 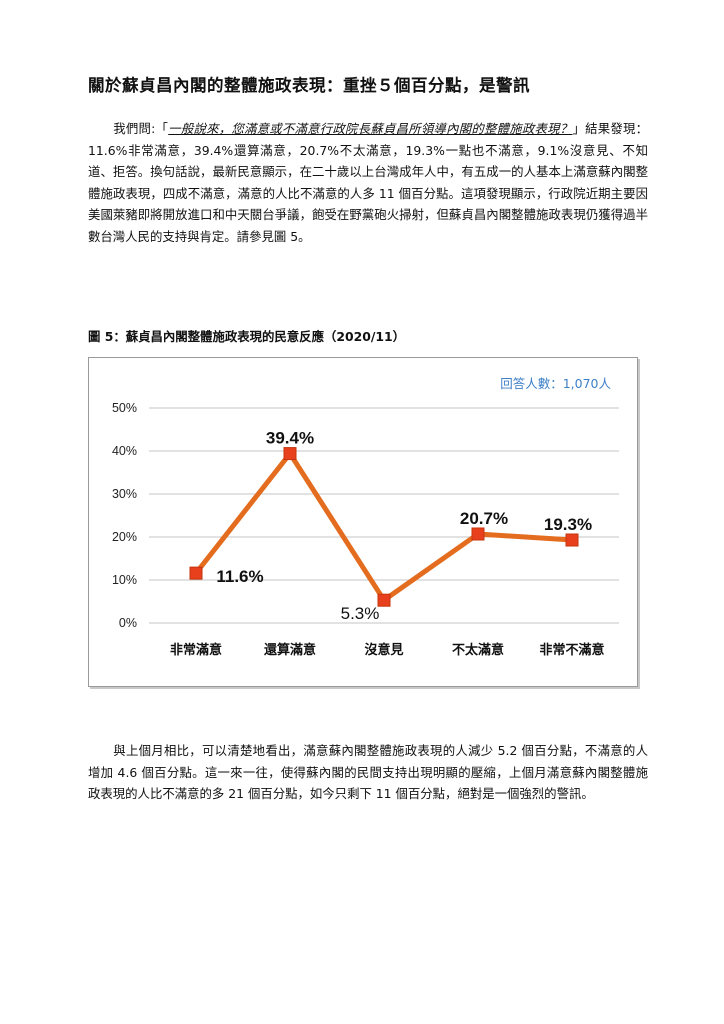 What do you see at coordinates (124, 408) in the screenshot?
I see `y-tick-label: 50%` at bounding box center [124, 408].